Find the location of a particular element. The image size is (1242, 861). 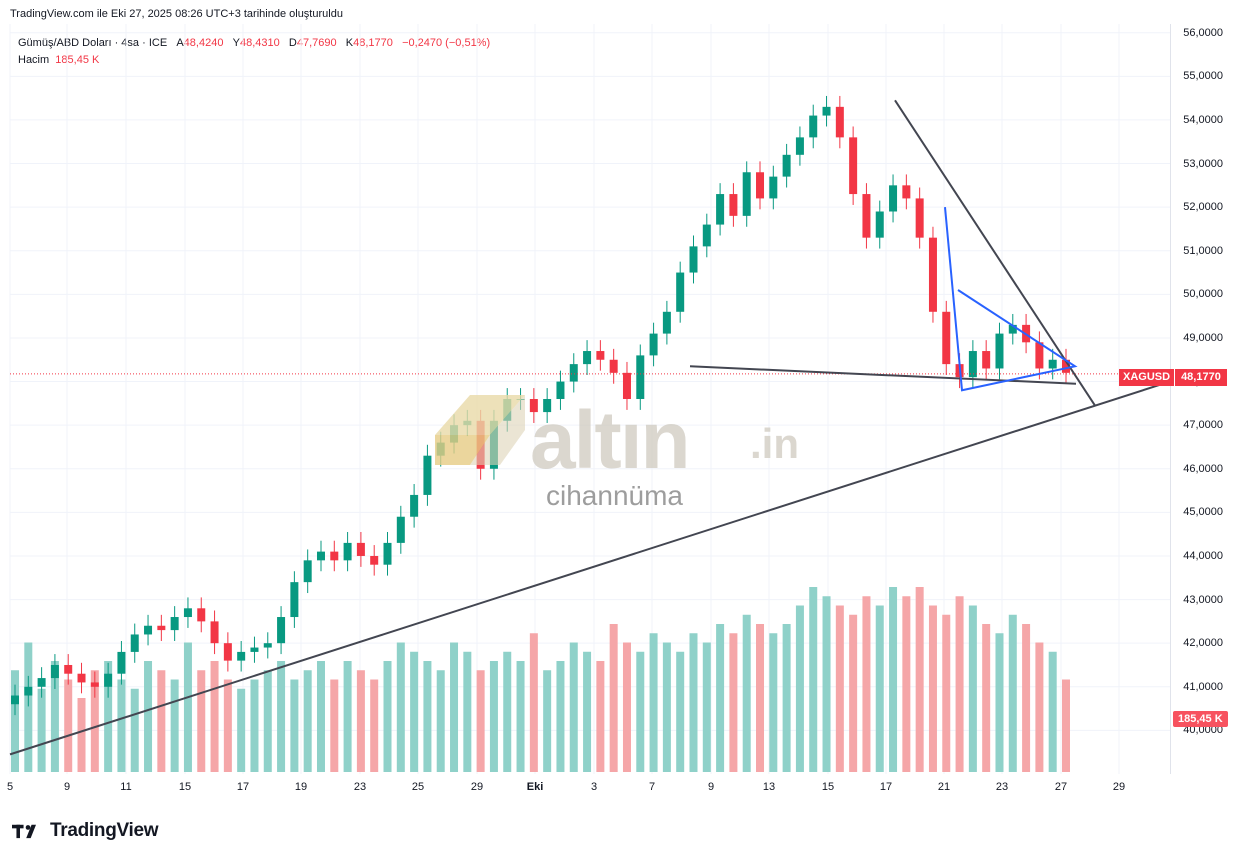

last-price-value: 48,1770 is located at coordinates (1201, 377).